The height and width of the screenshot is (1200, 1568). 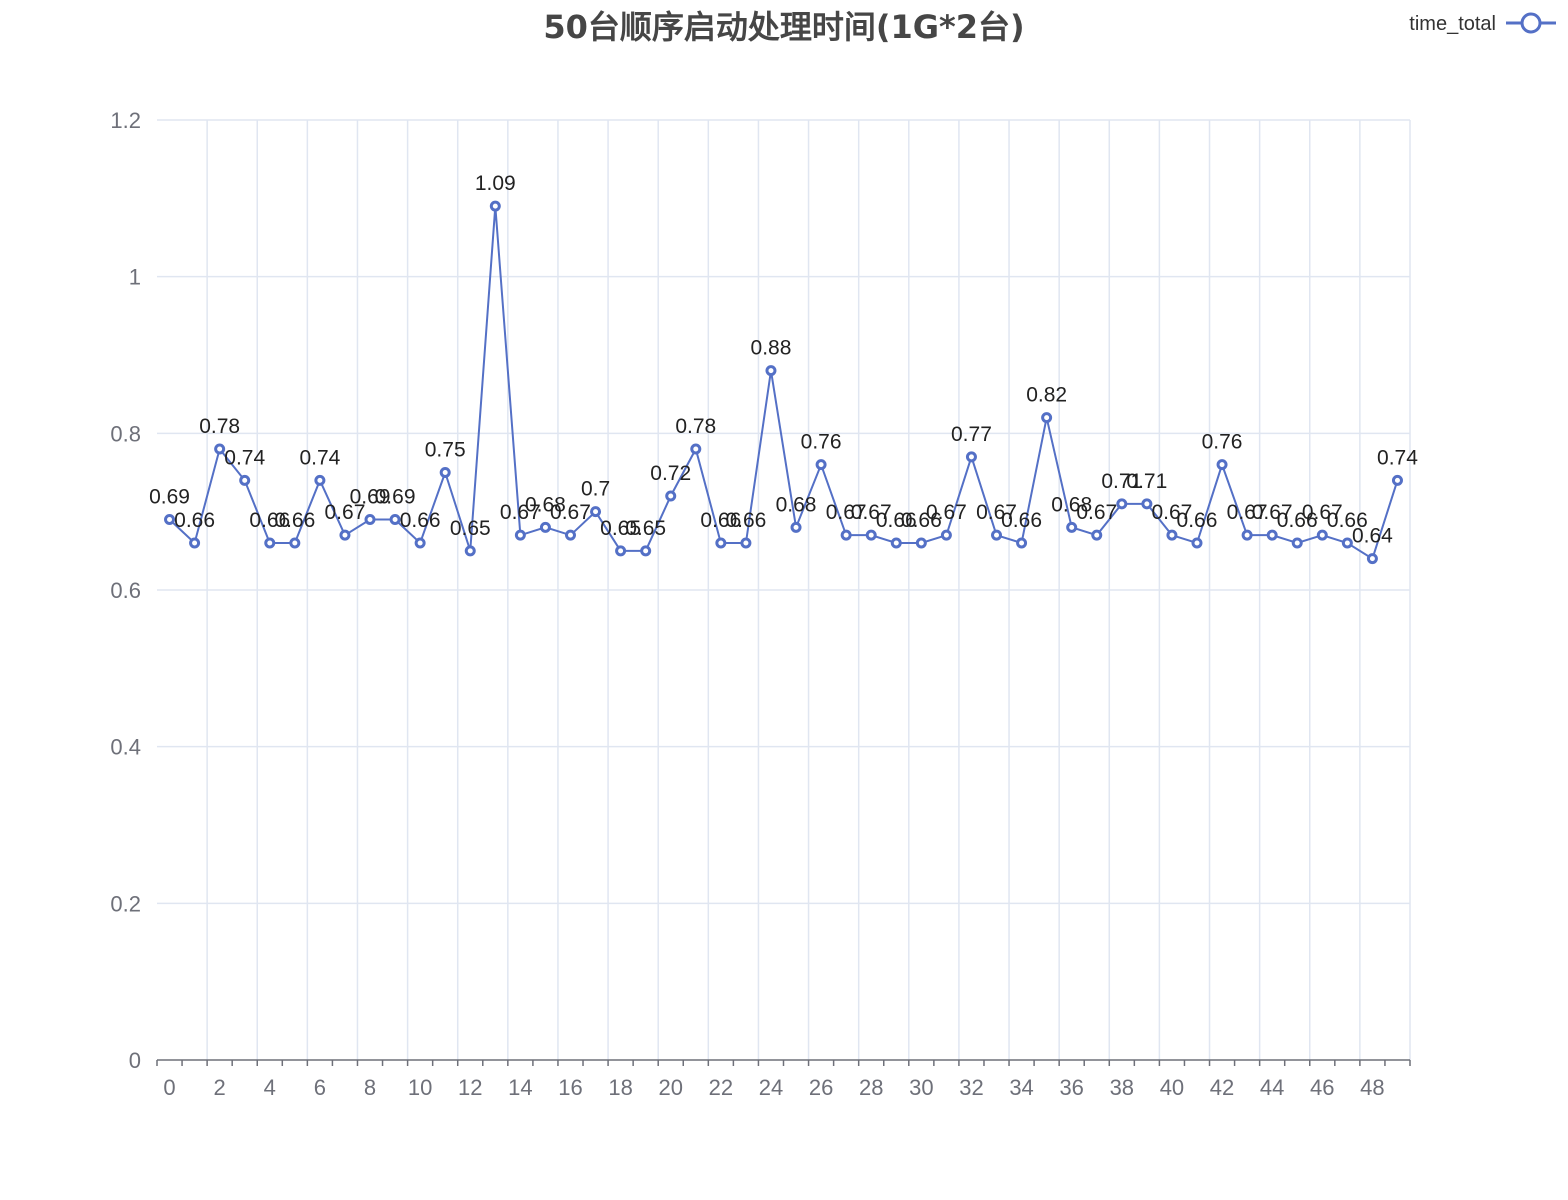 What do you see at coordinates (821, 442) in the screenshot?
I see `data-label: 0.76` at bounding box center [821, 442].